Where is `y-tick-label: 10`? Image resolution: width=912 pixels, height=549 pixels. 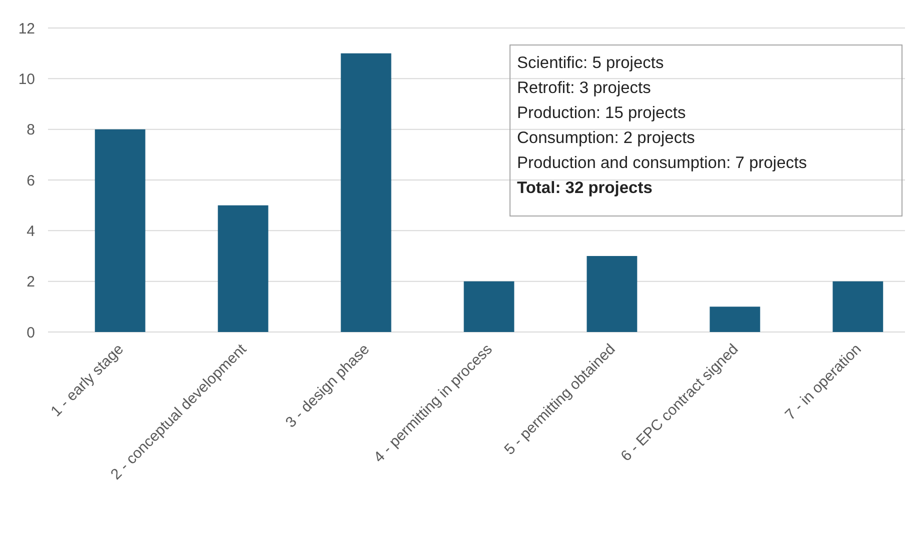
y-tick-label: 10 is located at coordinates (26, 79).